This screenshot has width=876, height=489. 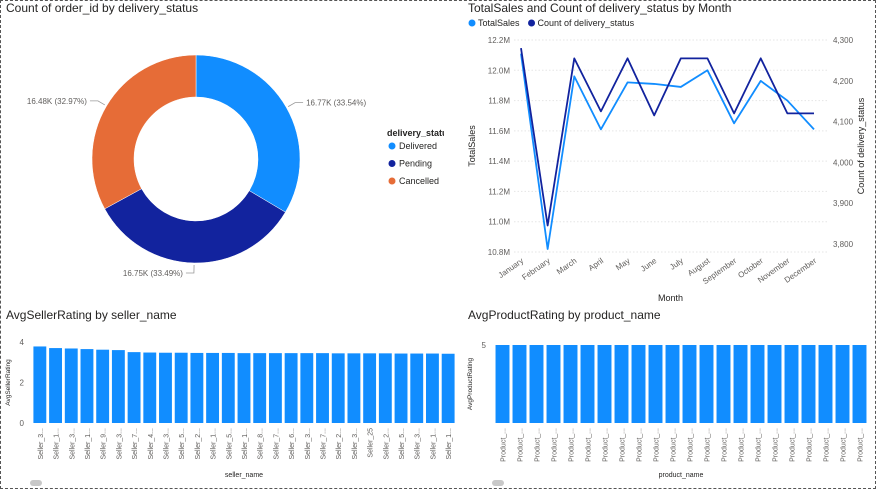 What do you see at coordinates (195, 226) in the screenshot?
I see `donut-slice-pending` at bounding box center [195, 226].